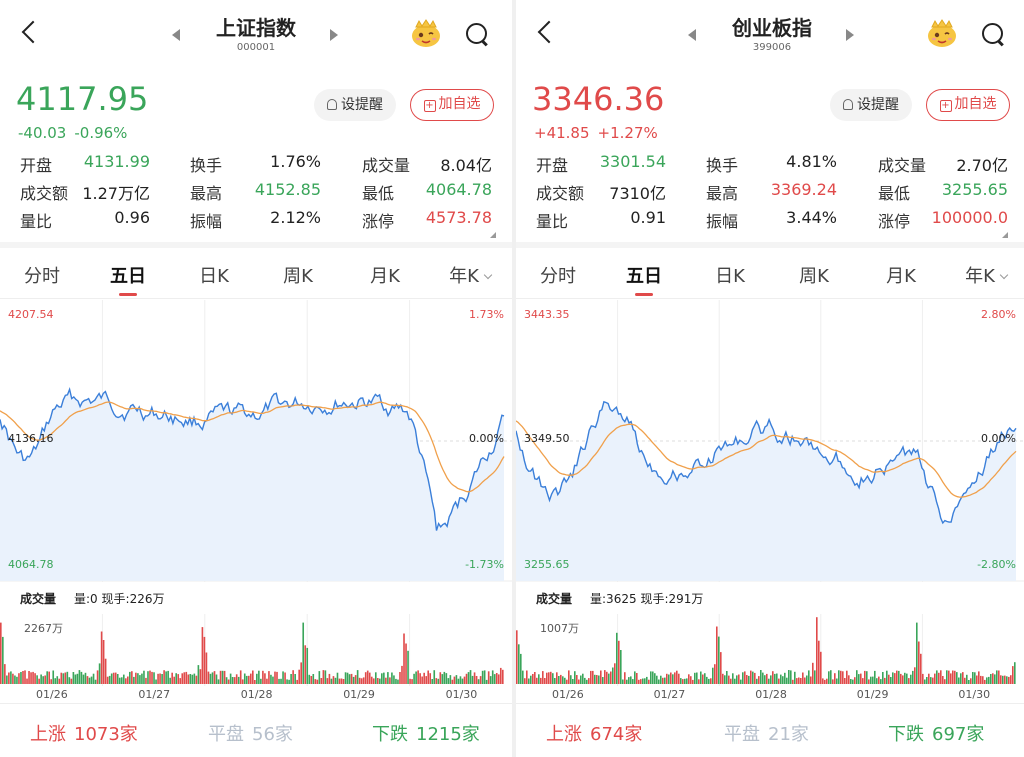 Image resolution: width=1024 pixels, height=757 pixels. What do you see at coordinates (998, 314) in the screenshot?
I see `axis-pct-top: 2.80%` at bounding box center [998, 314].